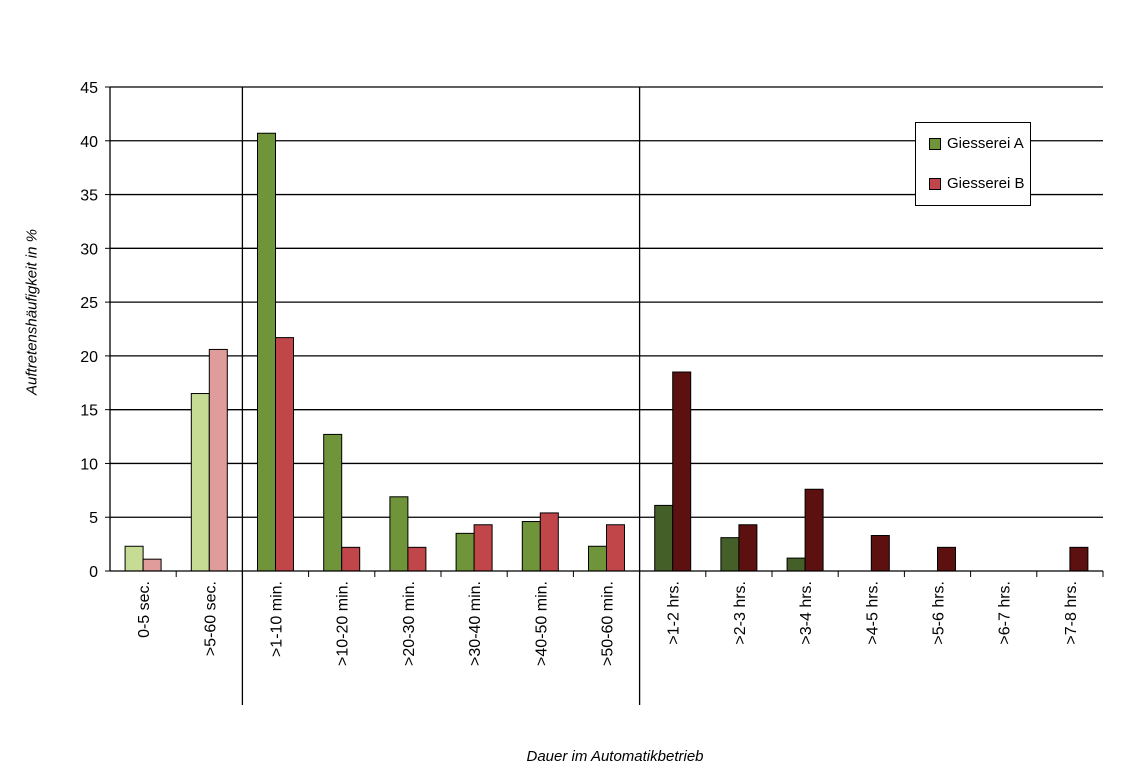 The image size is (1126, 777). I want to click on x-tick-label: >50-60 min., so click(608, 623).